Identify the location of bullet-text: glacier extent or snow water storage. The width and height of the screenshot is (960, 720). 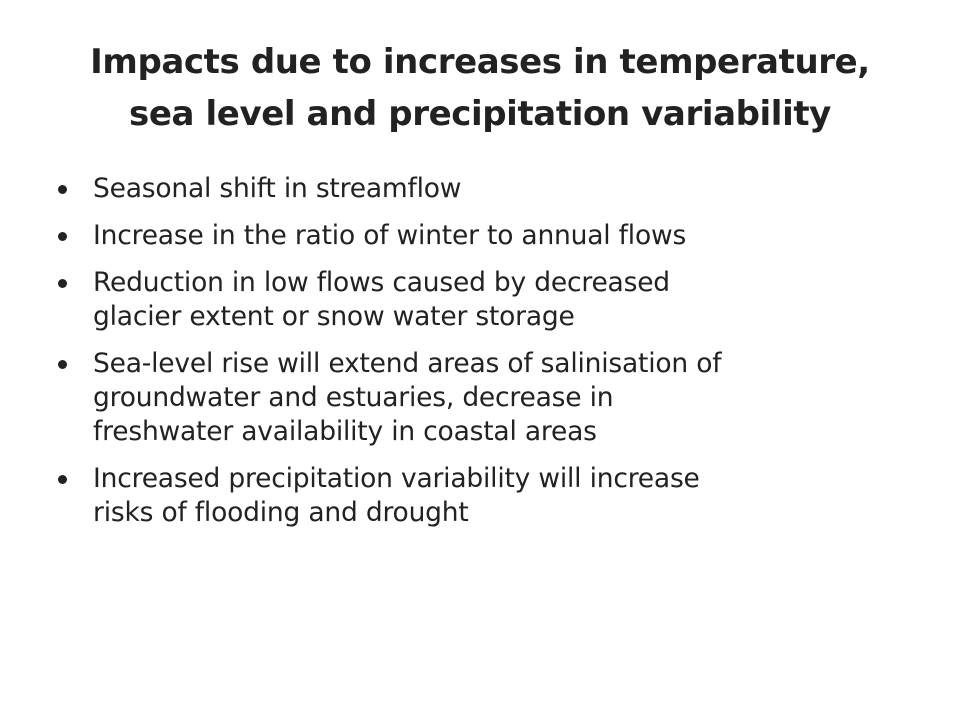
(334, 316).